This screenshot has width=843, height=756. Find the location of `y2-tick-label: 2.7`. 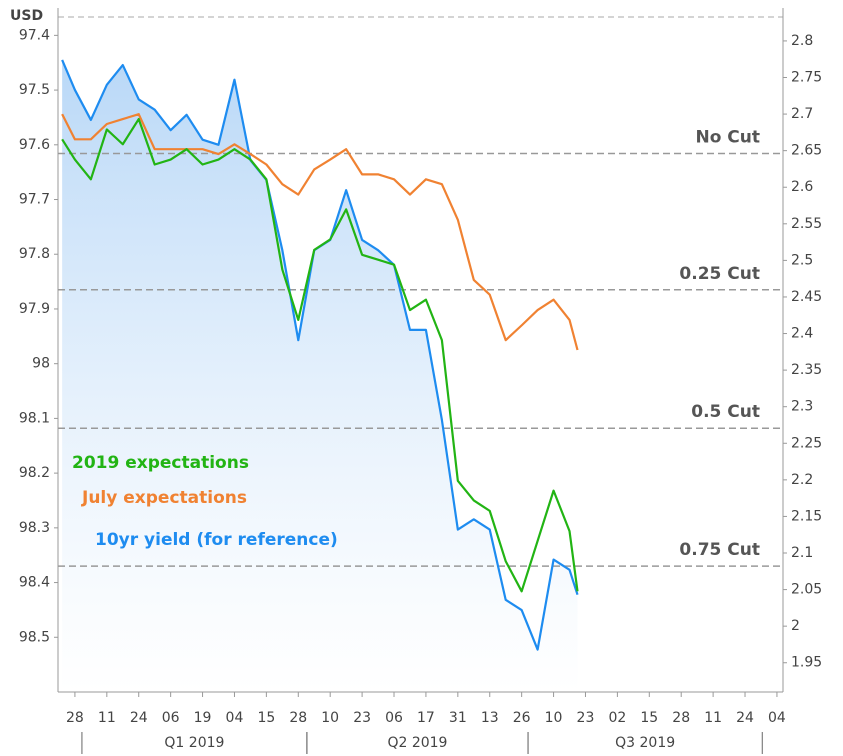

y2-tick-label: 2.7 is located at coordinates (802, 114).